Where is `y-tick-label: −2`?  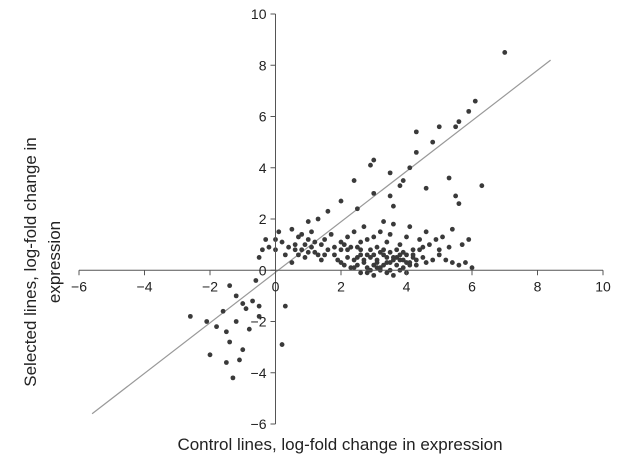 y-tick-label: −2 is located at coordinates (259, 322).